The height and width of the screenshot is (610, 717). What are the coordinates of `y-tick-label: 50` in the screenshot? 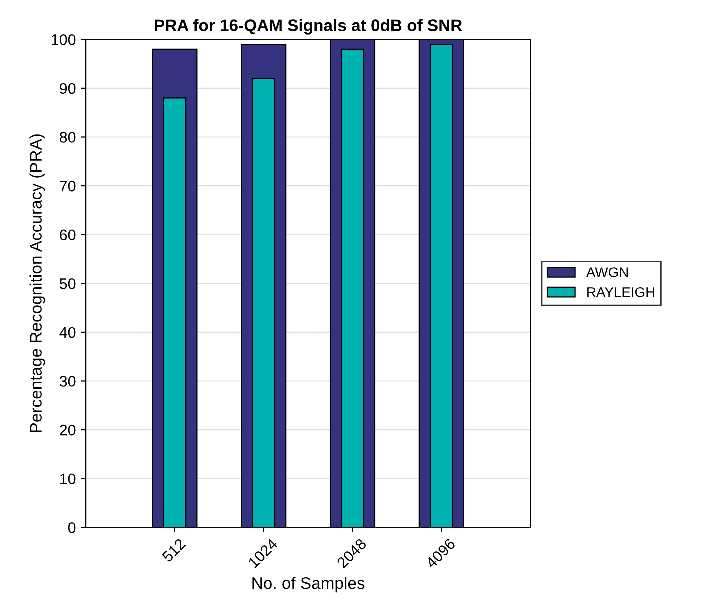 It's located at (68, 284).